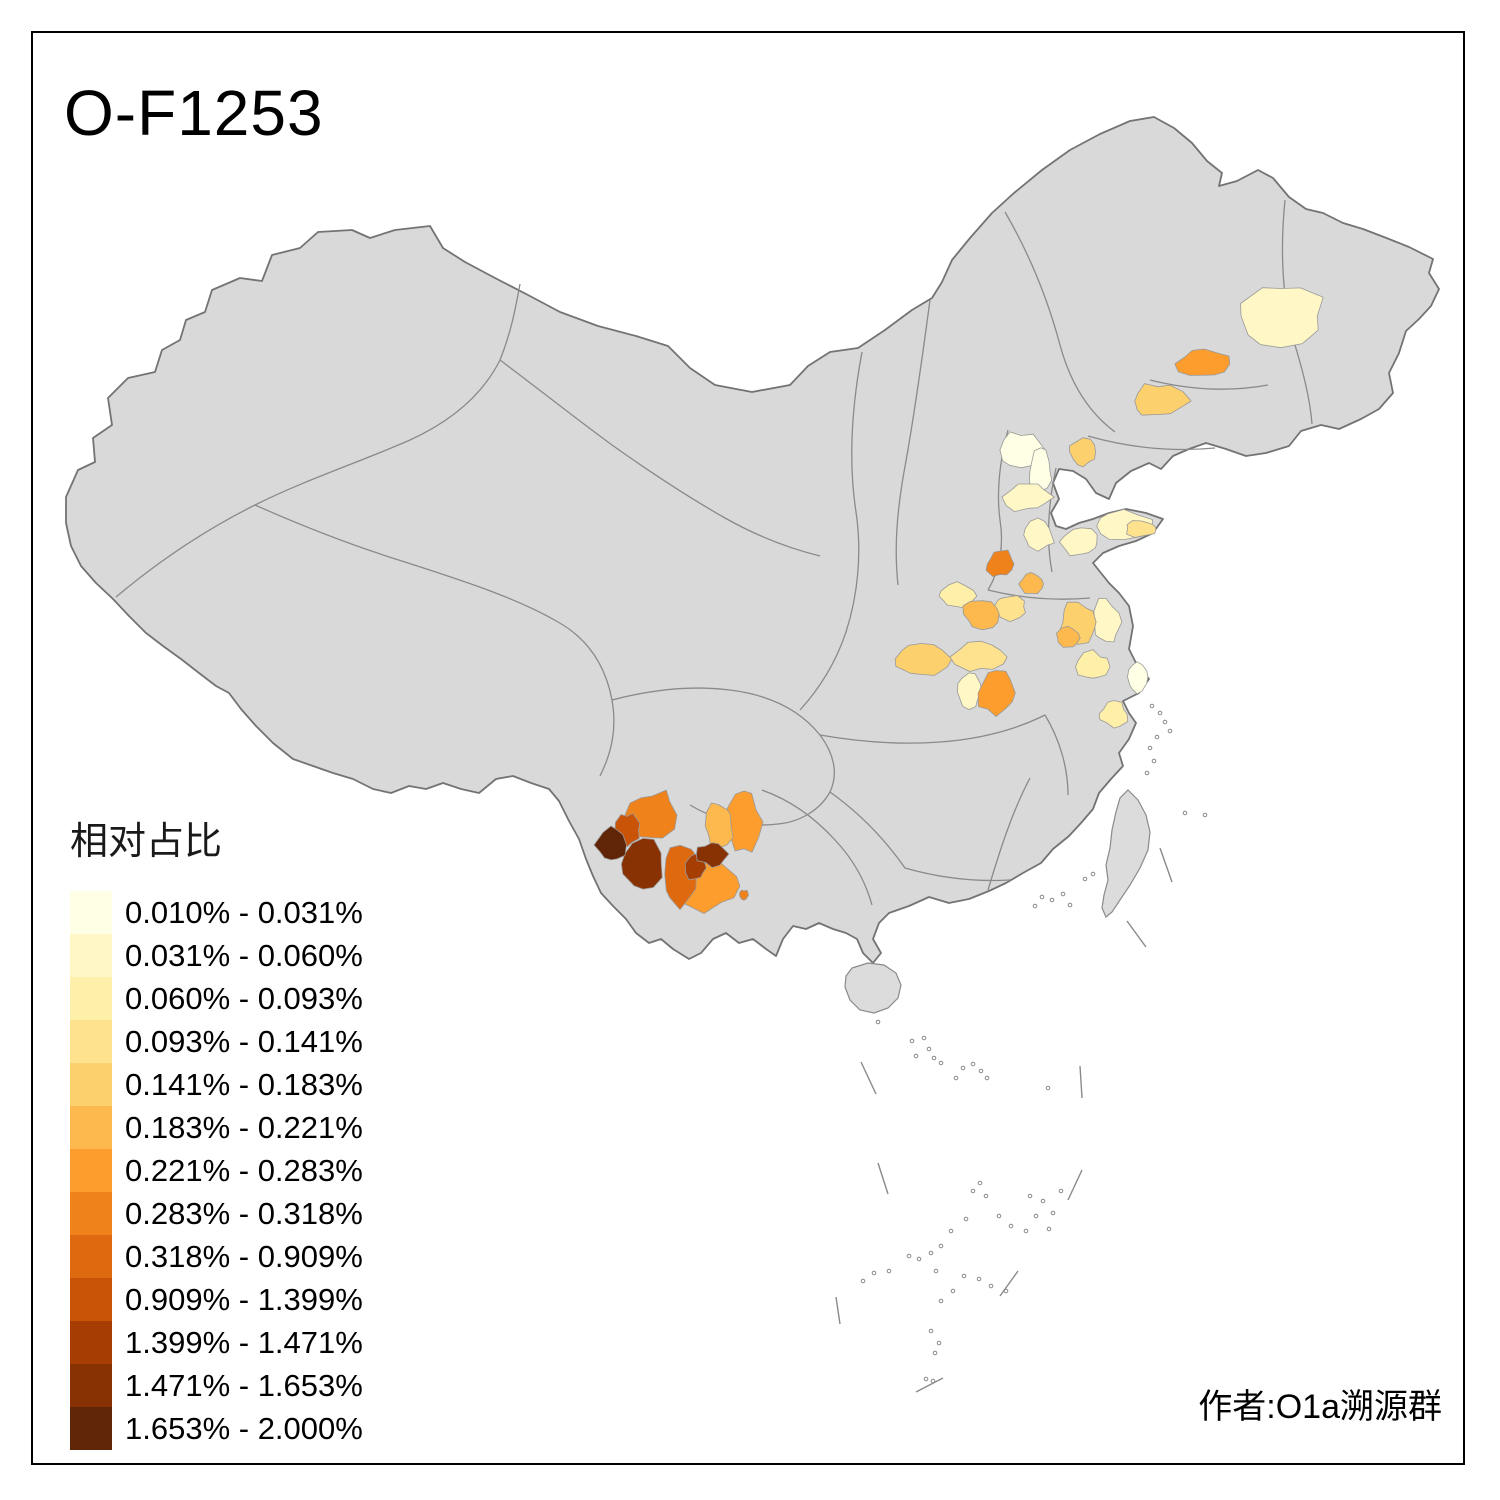 The height and width of the screenshot is (1500, 1500). I want to click on legend-row: 0.141% - 0.183%, so click(216, 1084).